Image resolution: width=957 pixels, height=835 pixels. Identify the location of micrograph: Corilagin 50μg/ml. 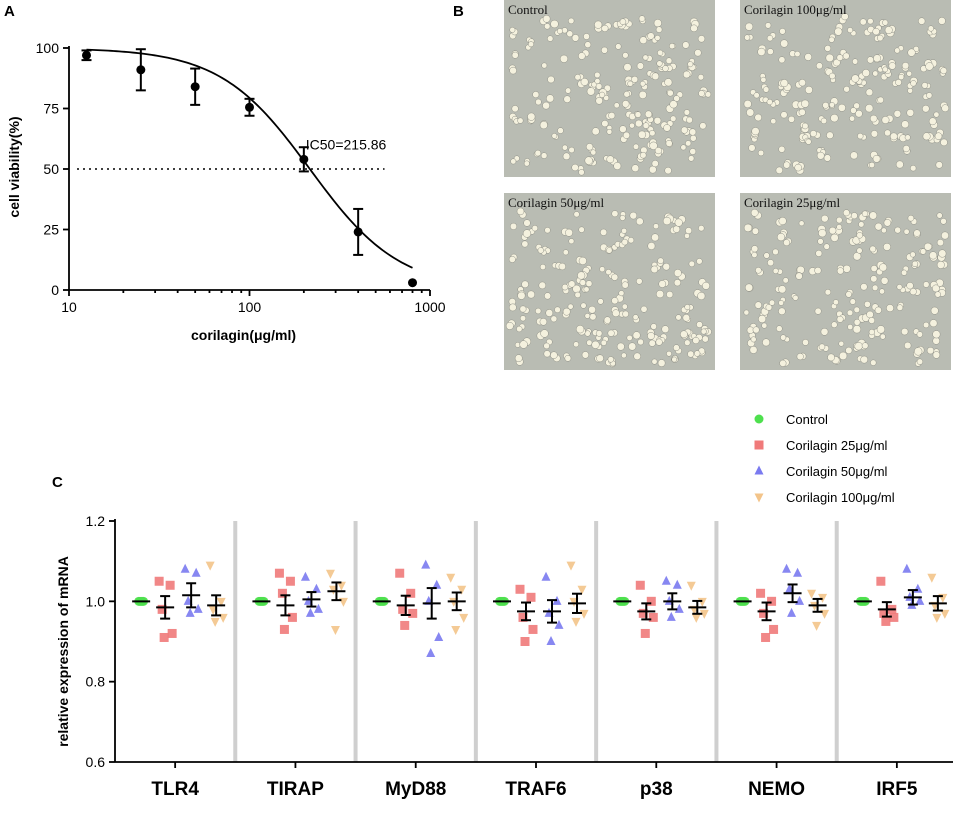
(609, 281).